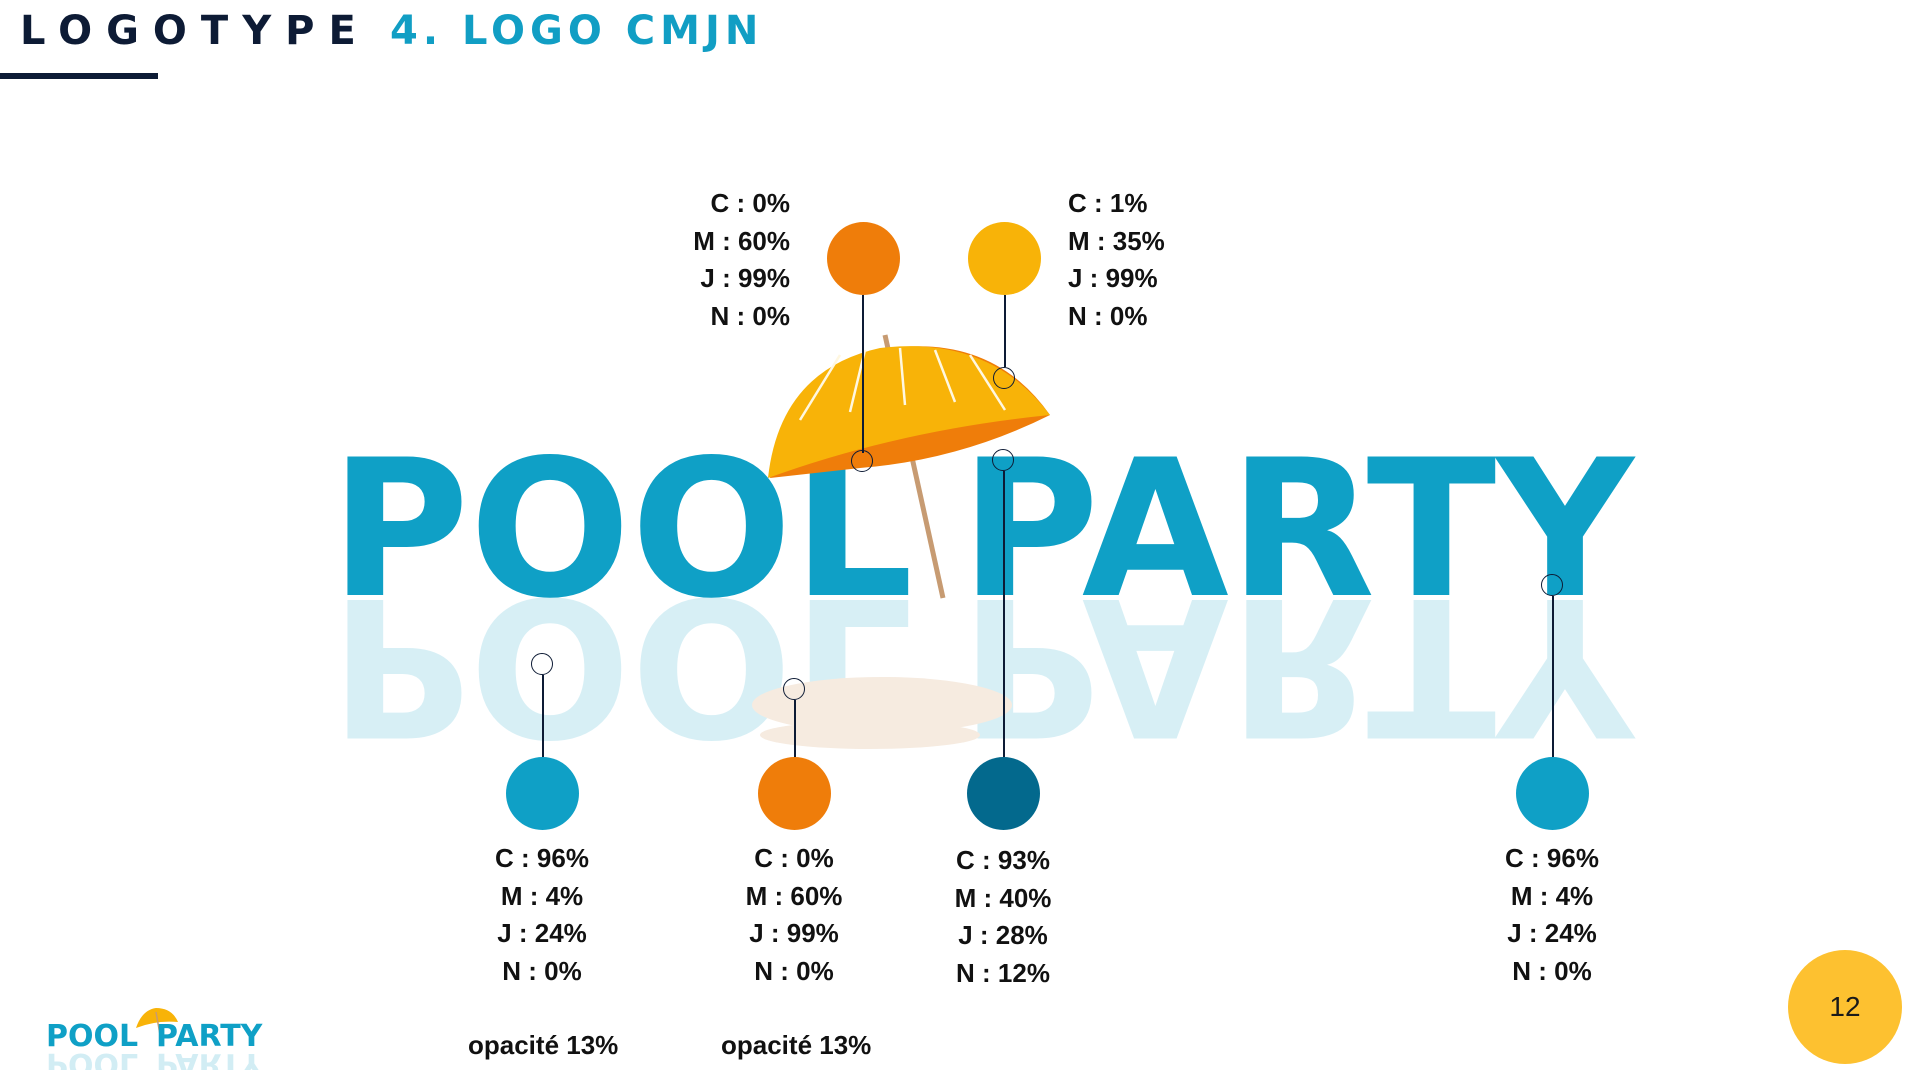 Image resolution: width=1920 pixels, height=1080 pixels. What do you see at coordinates (1552, 793) in the screenshot?
I see `color-swatch-cyan` at bounding box center [1552, 793].